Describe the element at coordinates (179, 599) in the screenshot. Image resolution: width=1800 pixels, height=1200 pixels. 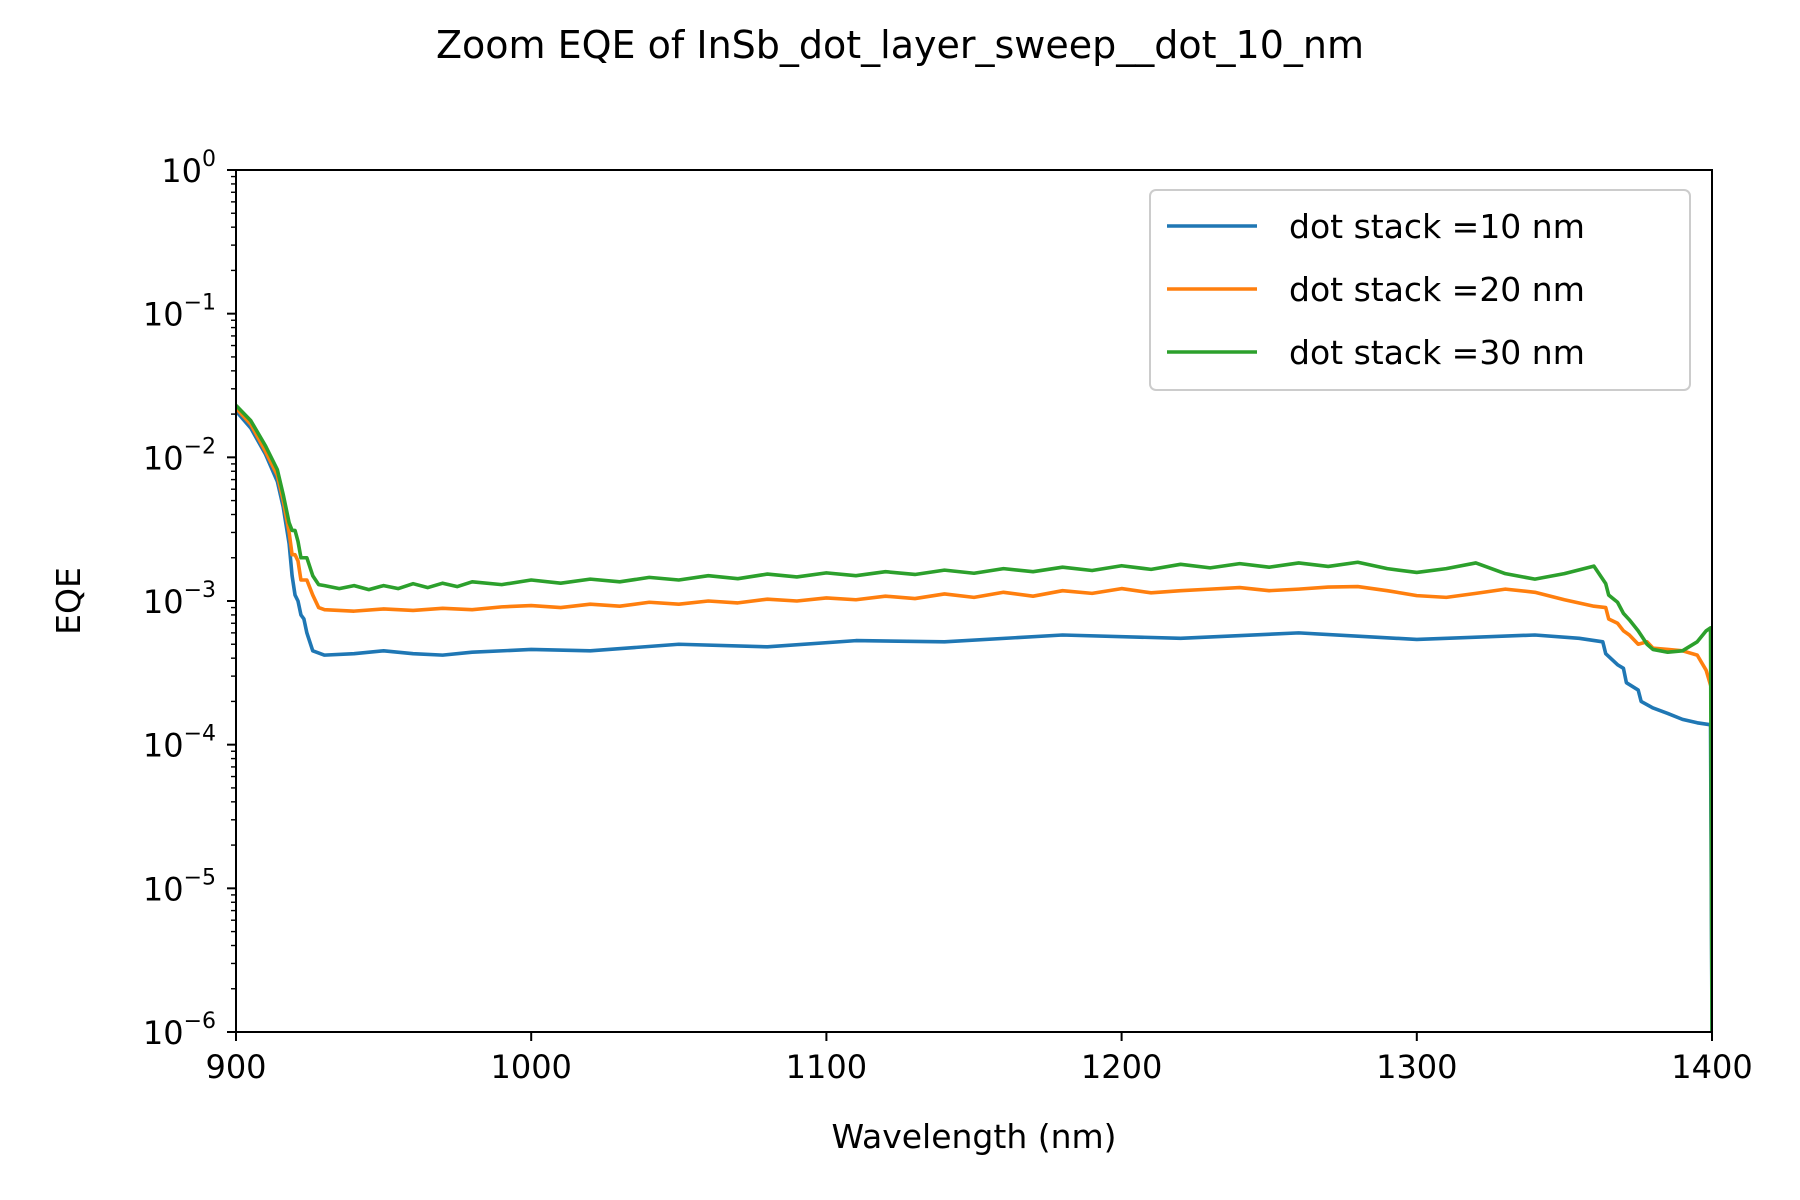
I see `y-tick-label: 10⁻³` at that location.